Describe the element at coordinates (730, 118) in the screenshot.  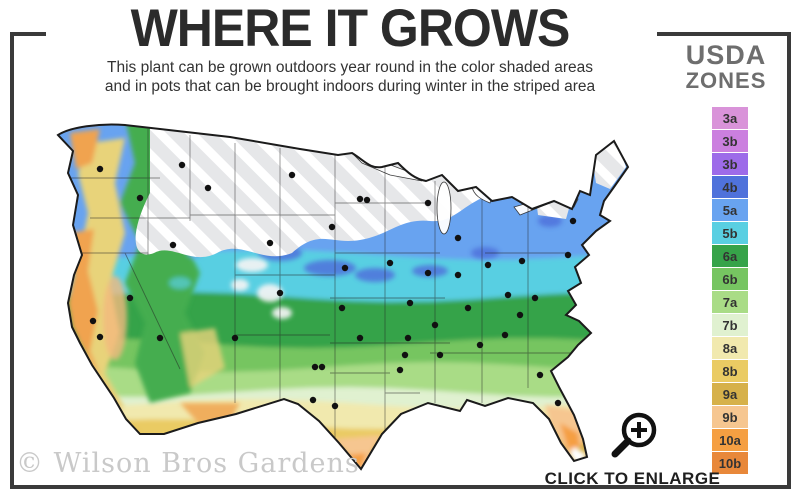
I see `zone-swatch-3a: 3a` at that location.